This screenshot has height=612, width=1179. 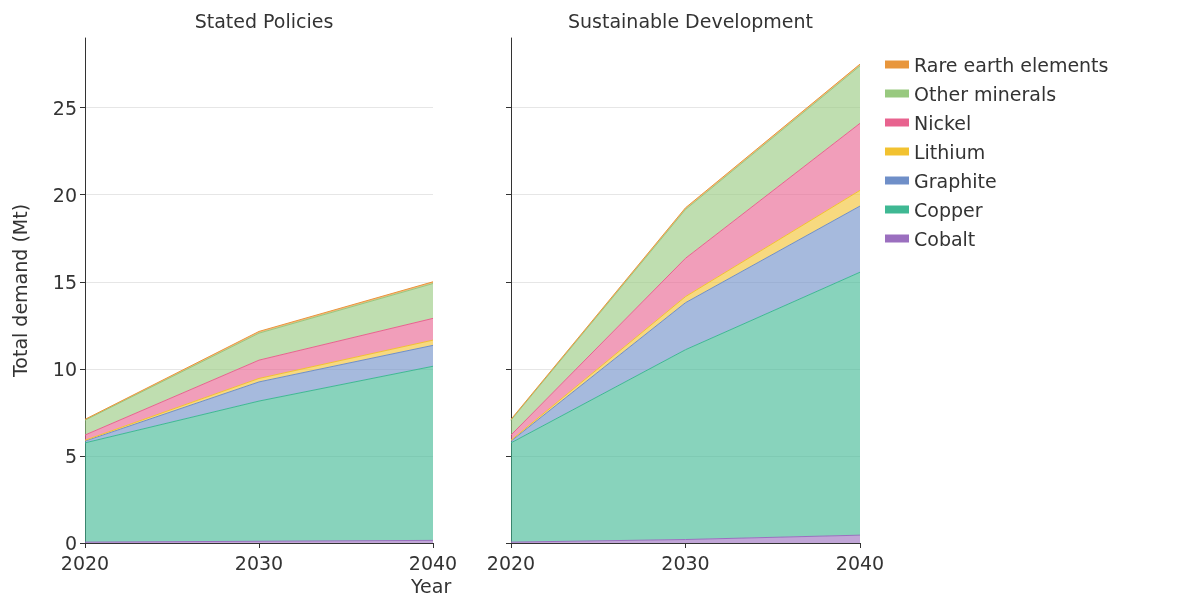 I want to click on y-tick-label: 5, so click(x=70, y=455).